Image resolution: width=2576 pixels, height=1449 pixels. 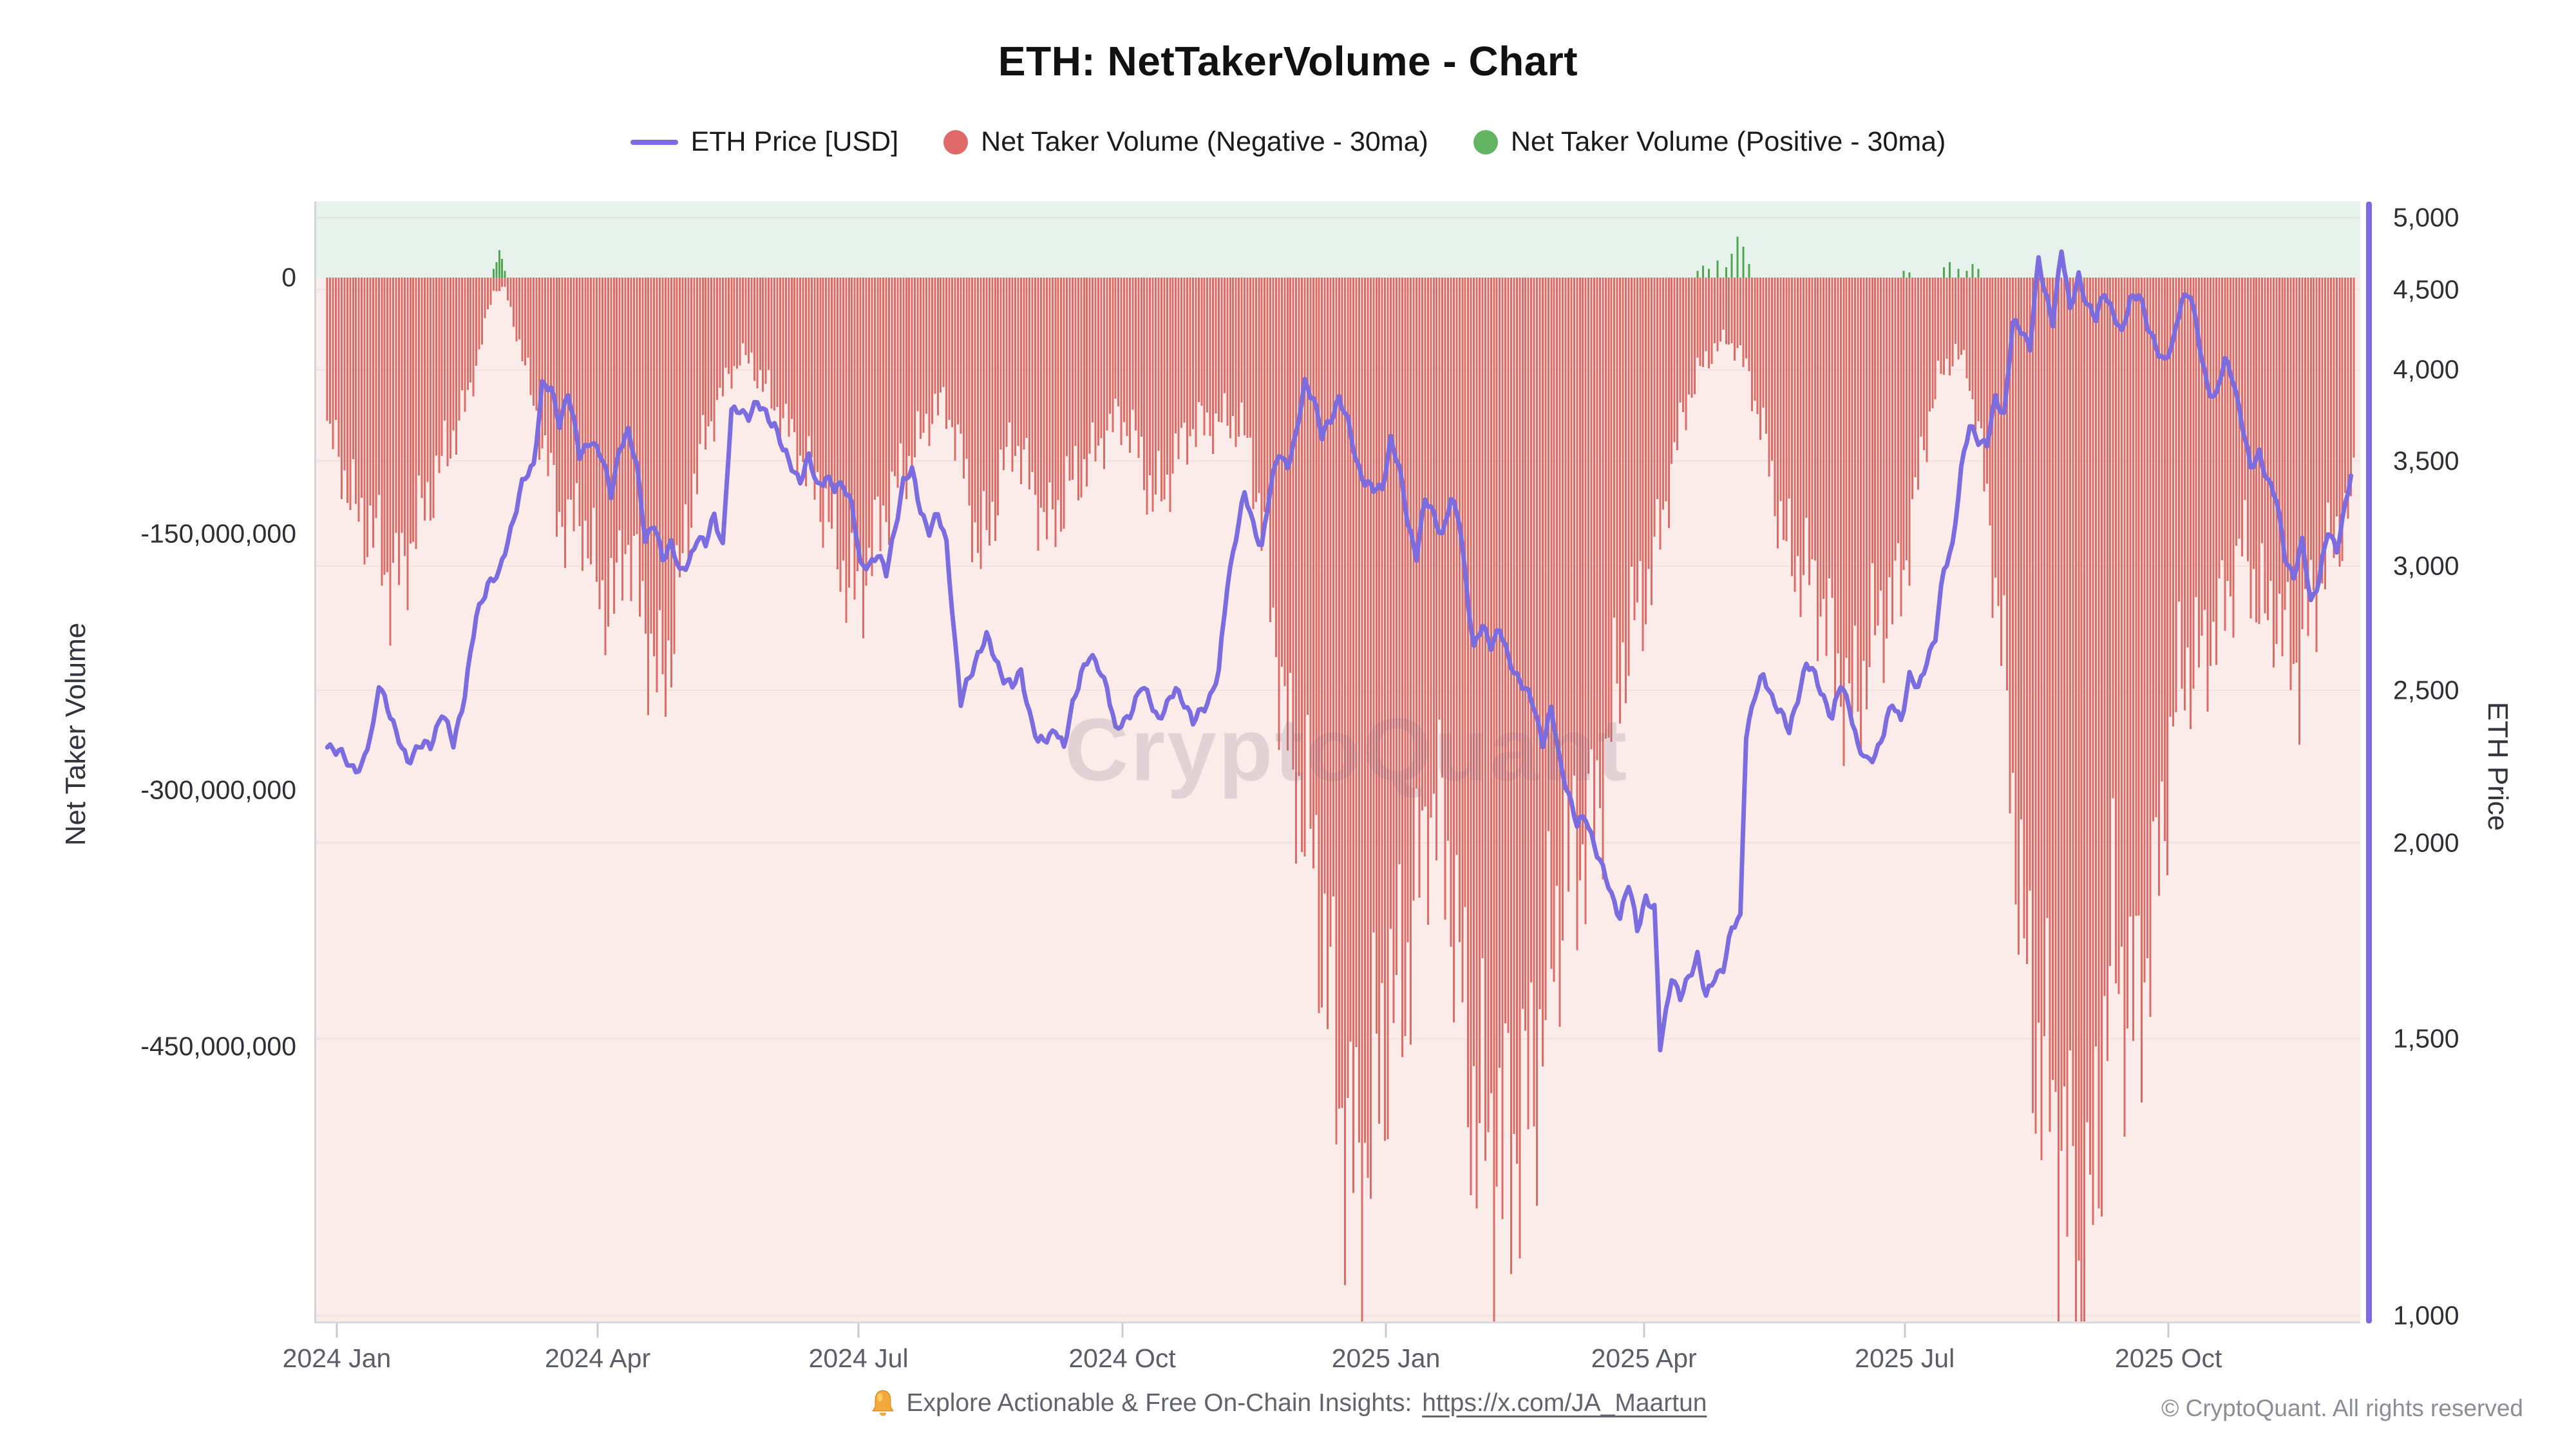 I want to click on price-axis-line, so click(x=2369, y=762).